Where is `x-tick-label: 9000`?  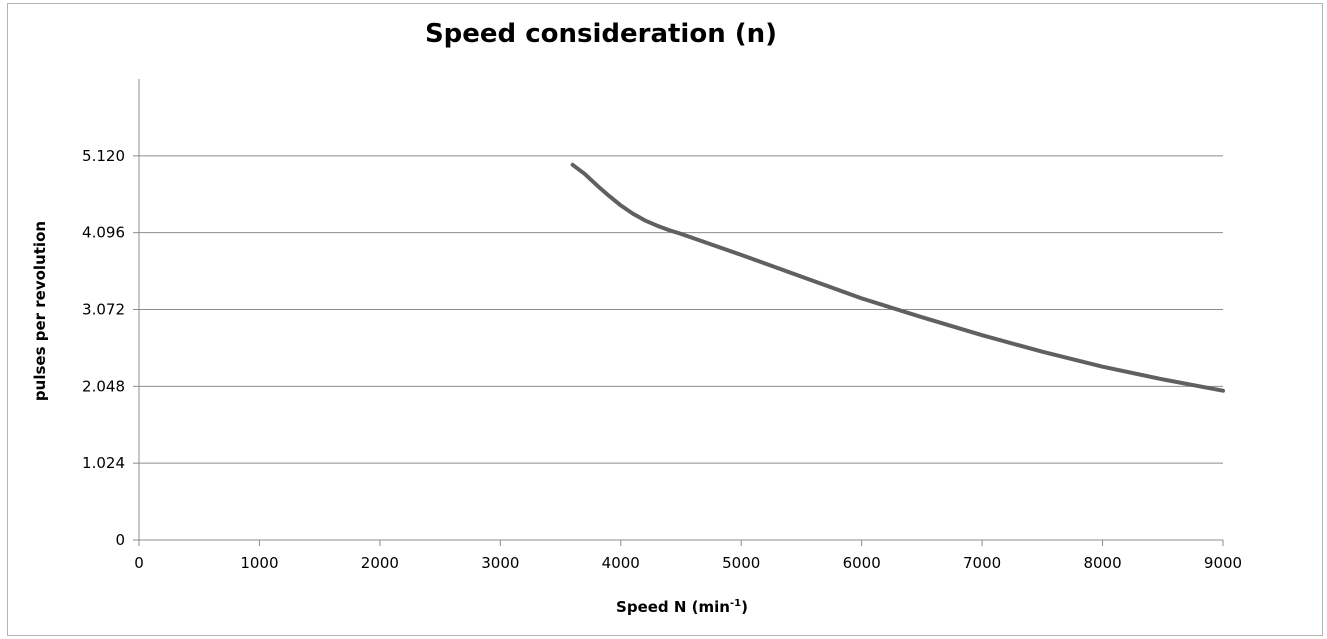
x-tick-label: 9000 is located at coordinates (1223, 563).